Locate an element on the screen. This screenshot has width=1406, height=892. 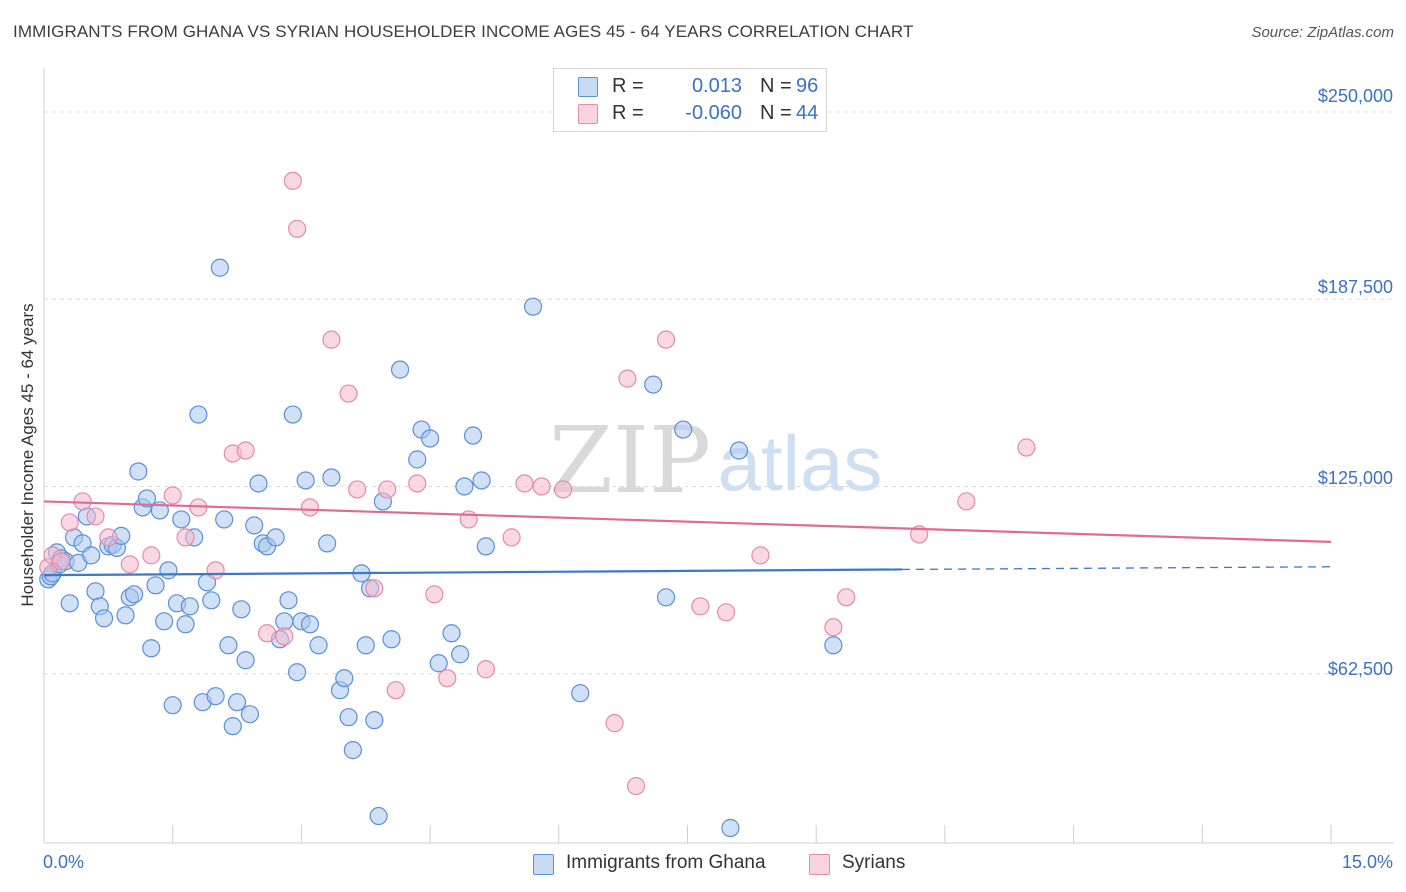
y-tick-label: $187,500 is located at coordinates (1355, 287).